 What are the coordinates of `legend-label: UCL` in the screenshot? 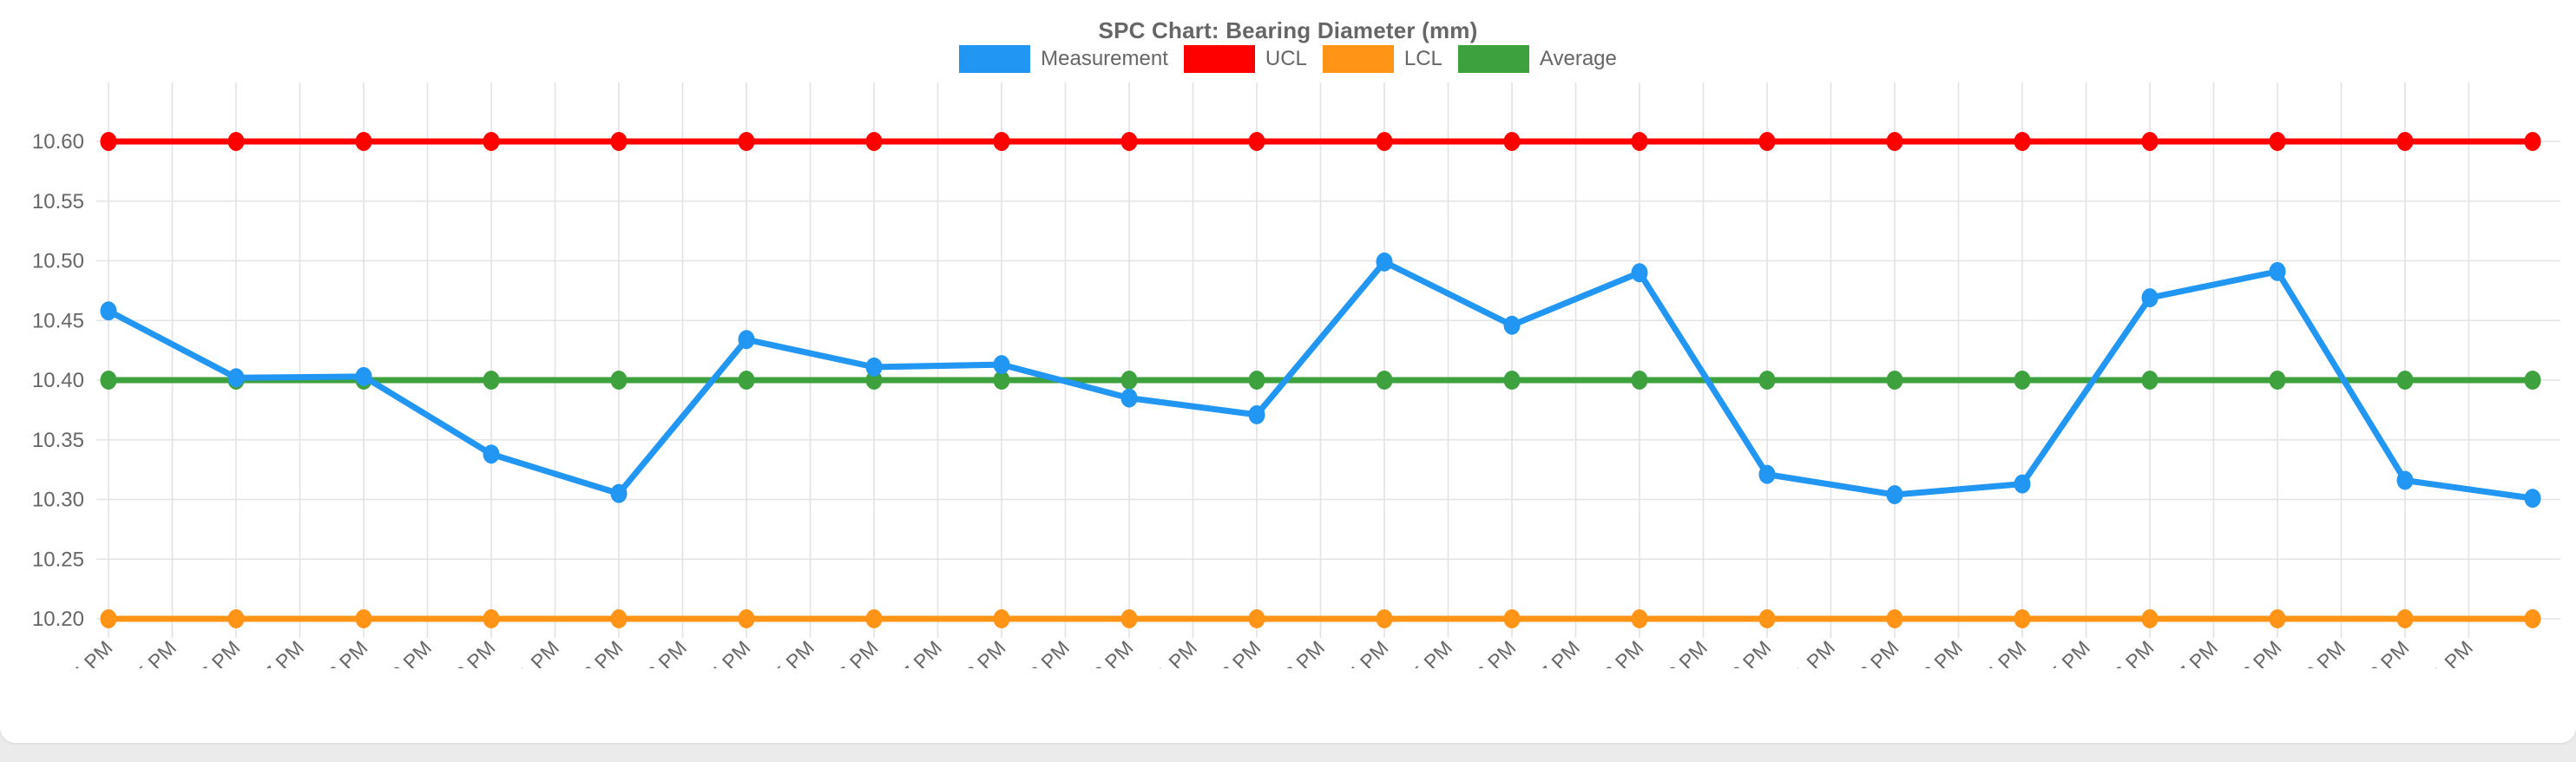 It's located at (1286, 59).